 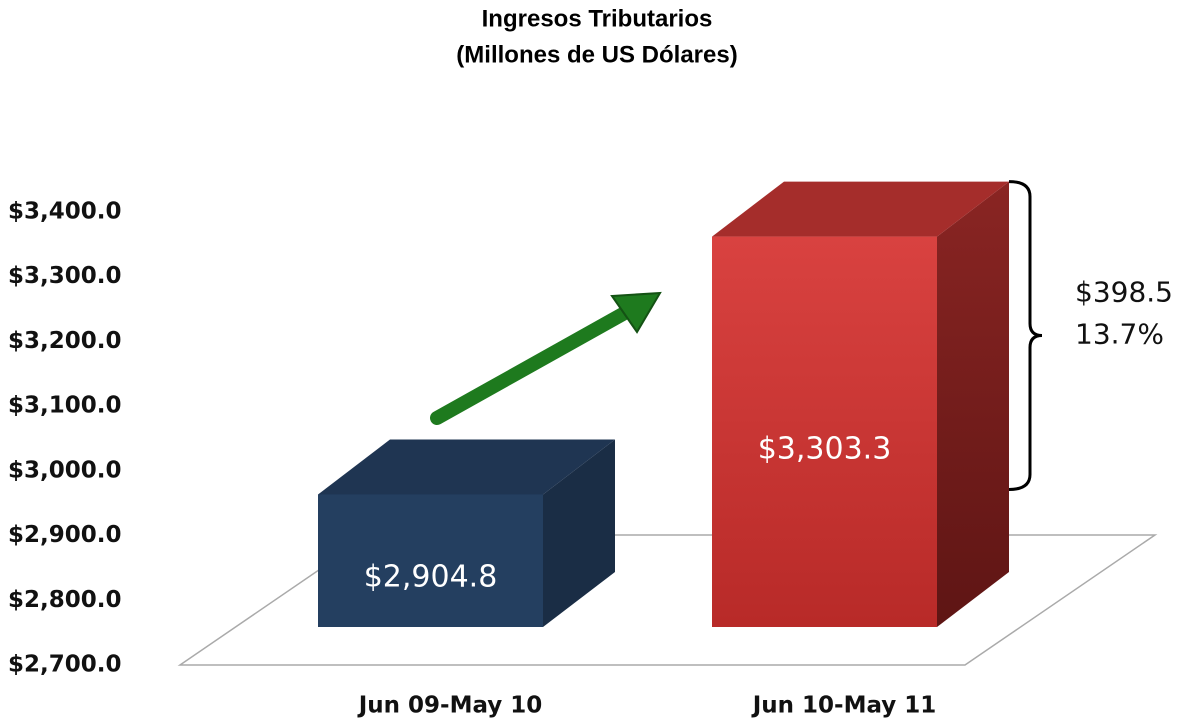 I want to click on value-label: $2,904.8, so click(x=431, y=577).